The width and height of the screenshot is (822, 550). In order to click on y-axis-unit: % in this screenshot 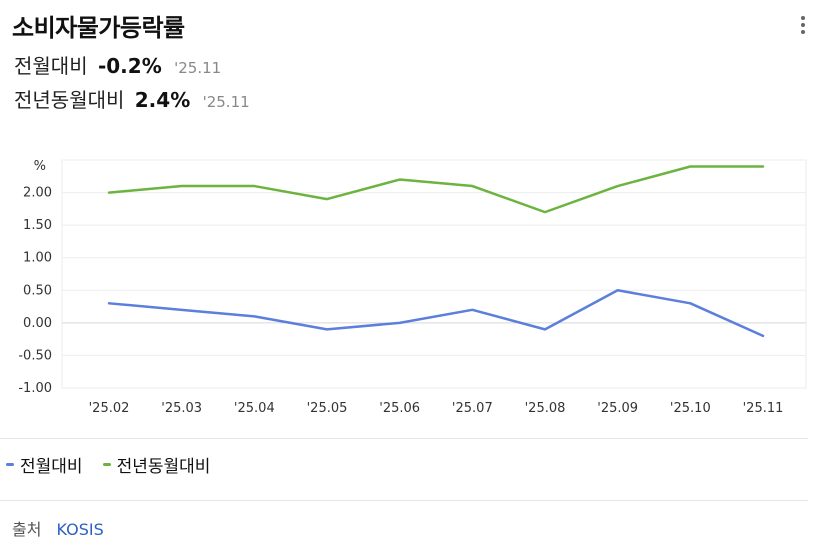, I will do `click(40, 166)`.